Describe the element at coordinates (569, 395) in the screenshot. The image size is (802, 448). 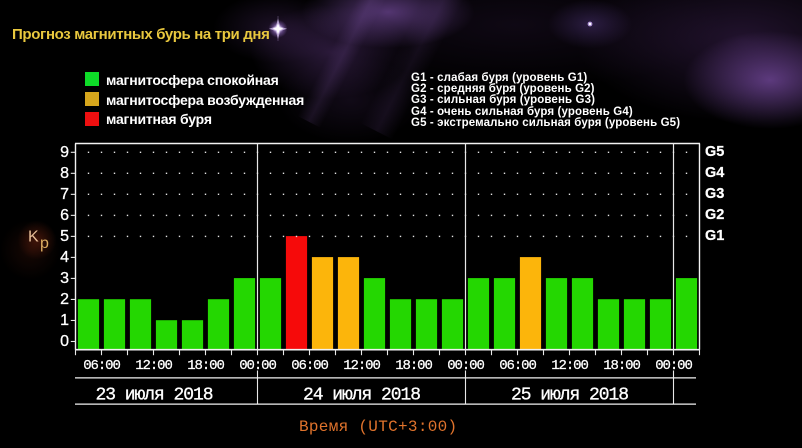
I see `svg-text: 25 июля 2018` at that location.